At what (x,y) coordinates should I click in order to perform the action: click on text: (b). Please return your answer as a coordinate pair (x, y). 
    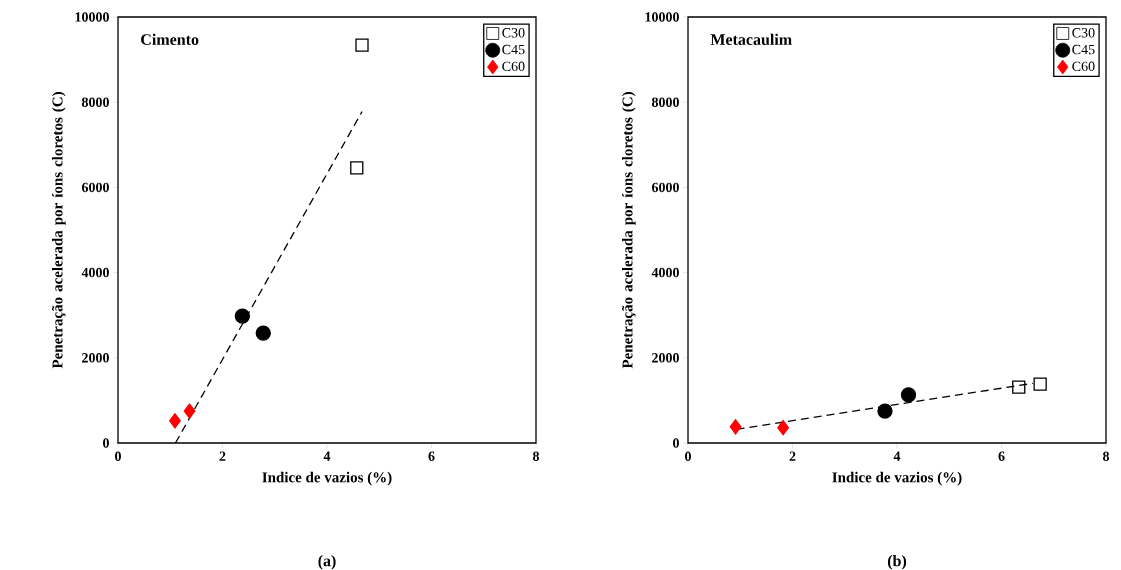
    Looking at the image, I should click on (897, 562).